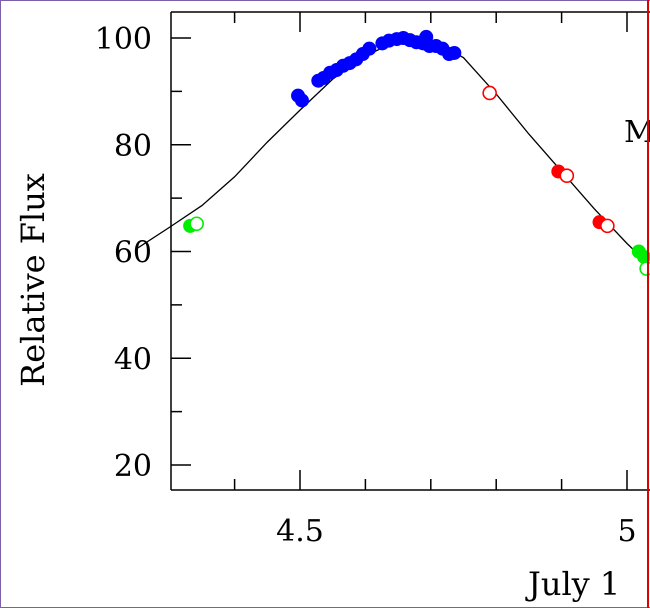 The image size is (650, 608). Describe the element at coordinates (572, 584) in the screenshot. I see `x-axis-title: July 1` at that location.